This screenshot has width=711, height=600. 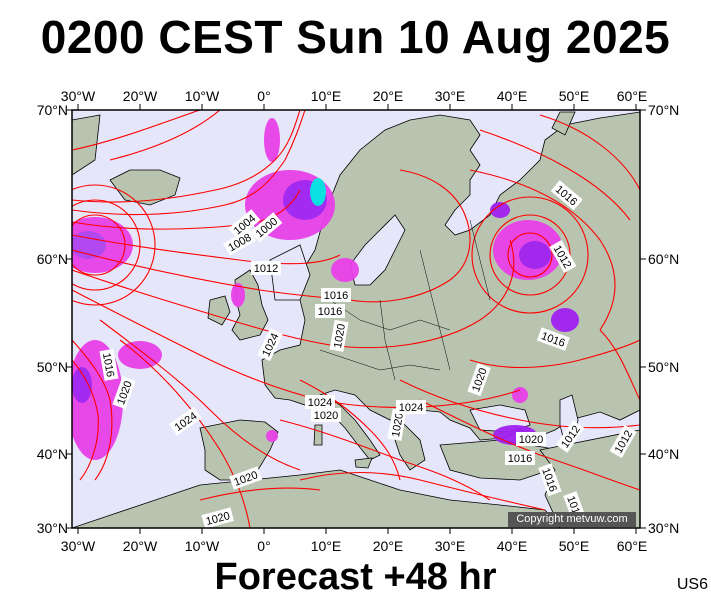 I want to click on lat-tick-right: 30°N, so click(x=664, y=528).